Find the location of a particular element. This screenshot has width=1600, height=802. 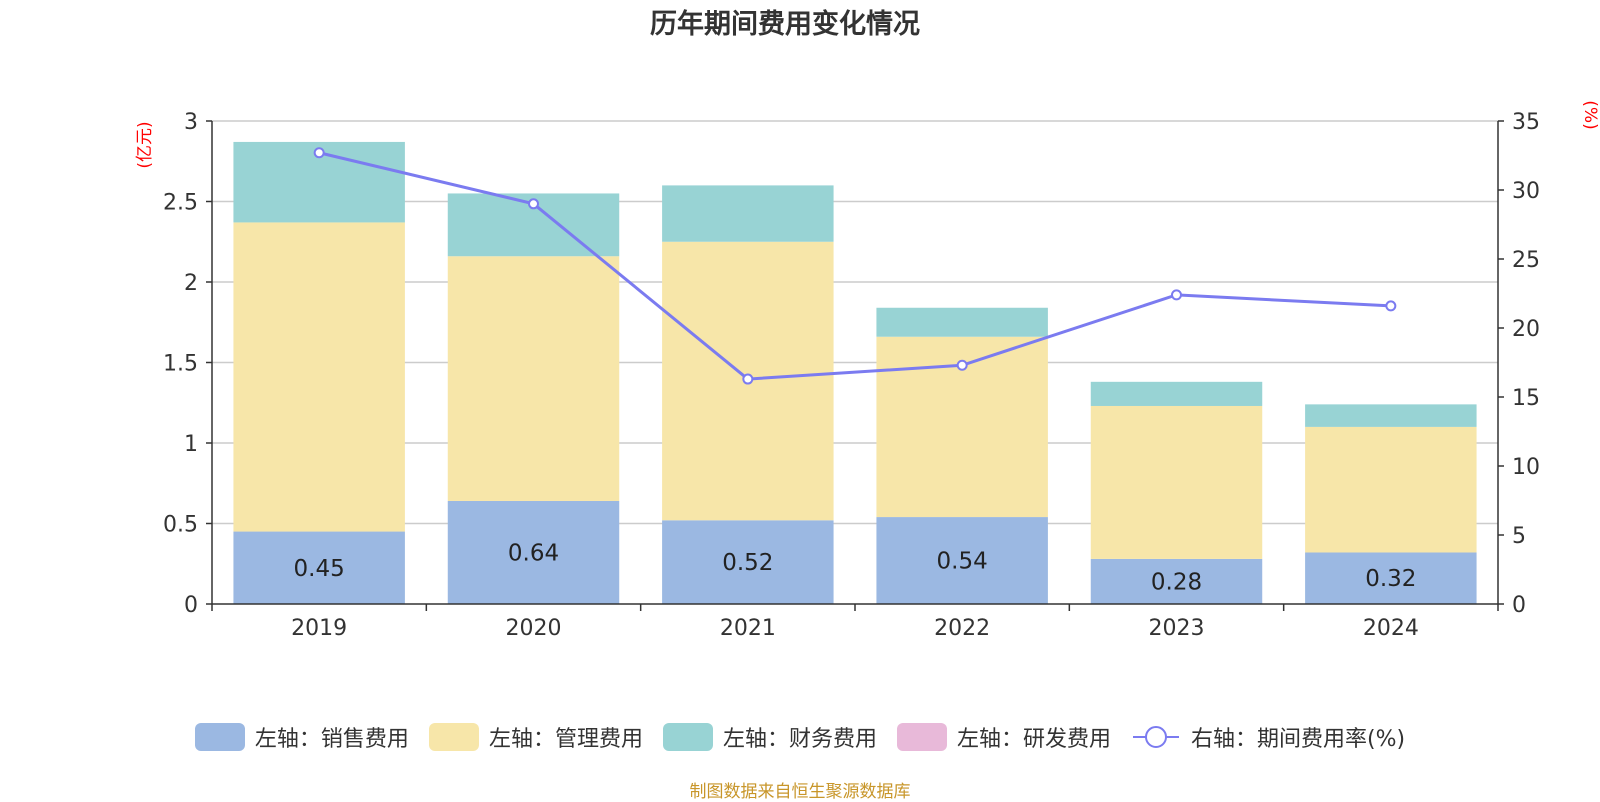

bar-data-label: 0.45 is located at coordinates (319, 569).